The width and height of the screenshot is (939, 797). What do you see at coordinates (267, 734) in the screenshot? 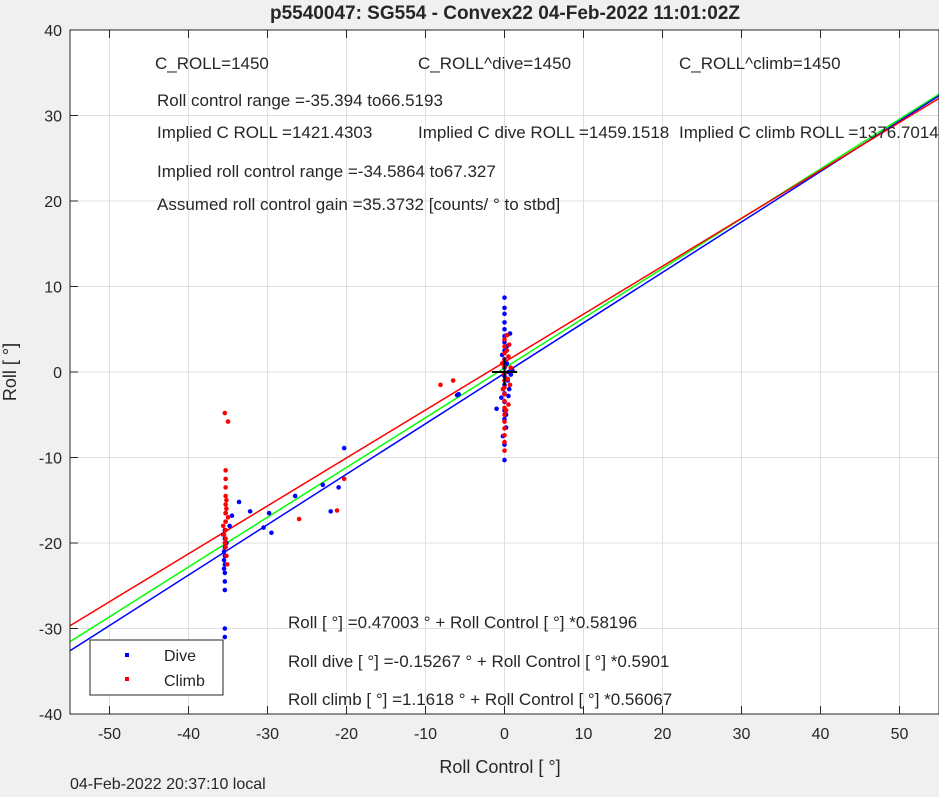
I see `x-tick-label: -30` at bounding box center [267, 734].